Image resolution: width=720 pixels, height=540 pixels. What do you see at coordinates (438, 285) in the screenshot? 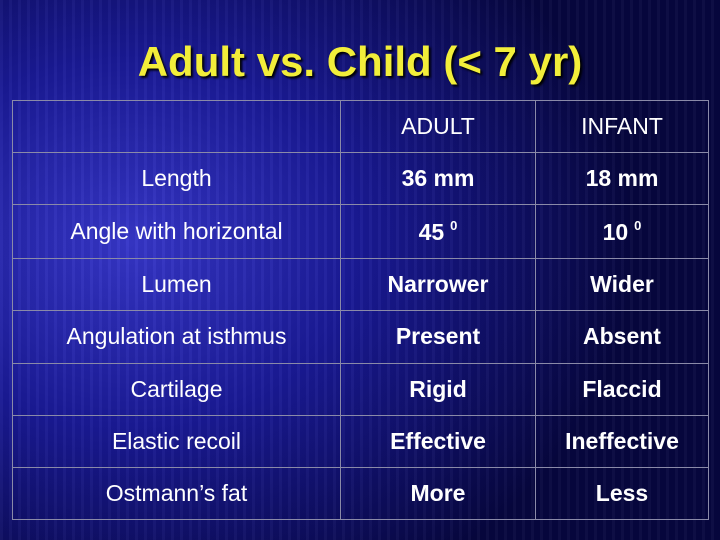
I see `cell: Narrower` at bounding box center [438, 285].